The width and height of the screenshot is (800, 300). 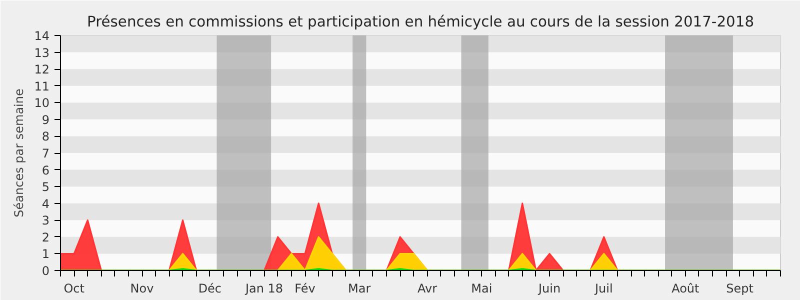 I want to click on y-tick-label: 0, so click(x=46, y=271).